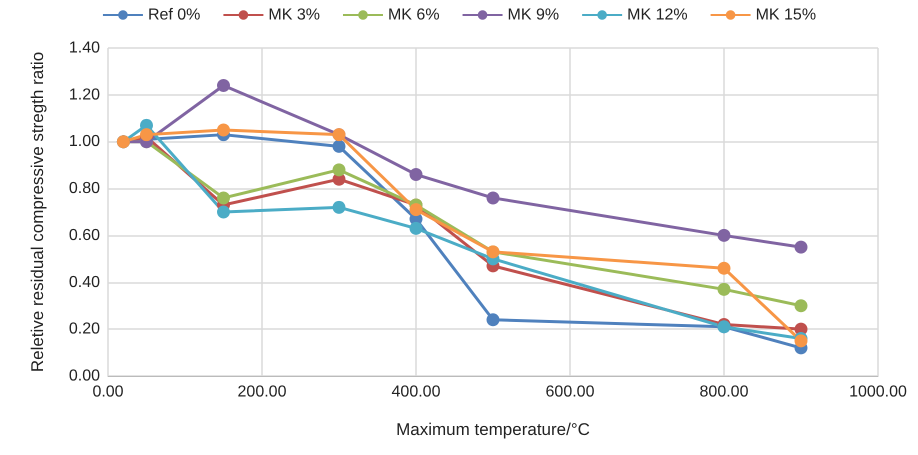 The width and height of the screenshot is (918, 455). Describe the element at coordinates (174, 15) in the screenshot. I see `legend-label: Ref 0%` at that location.